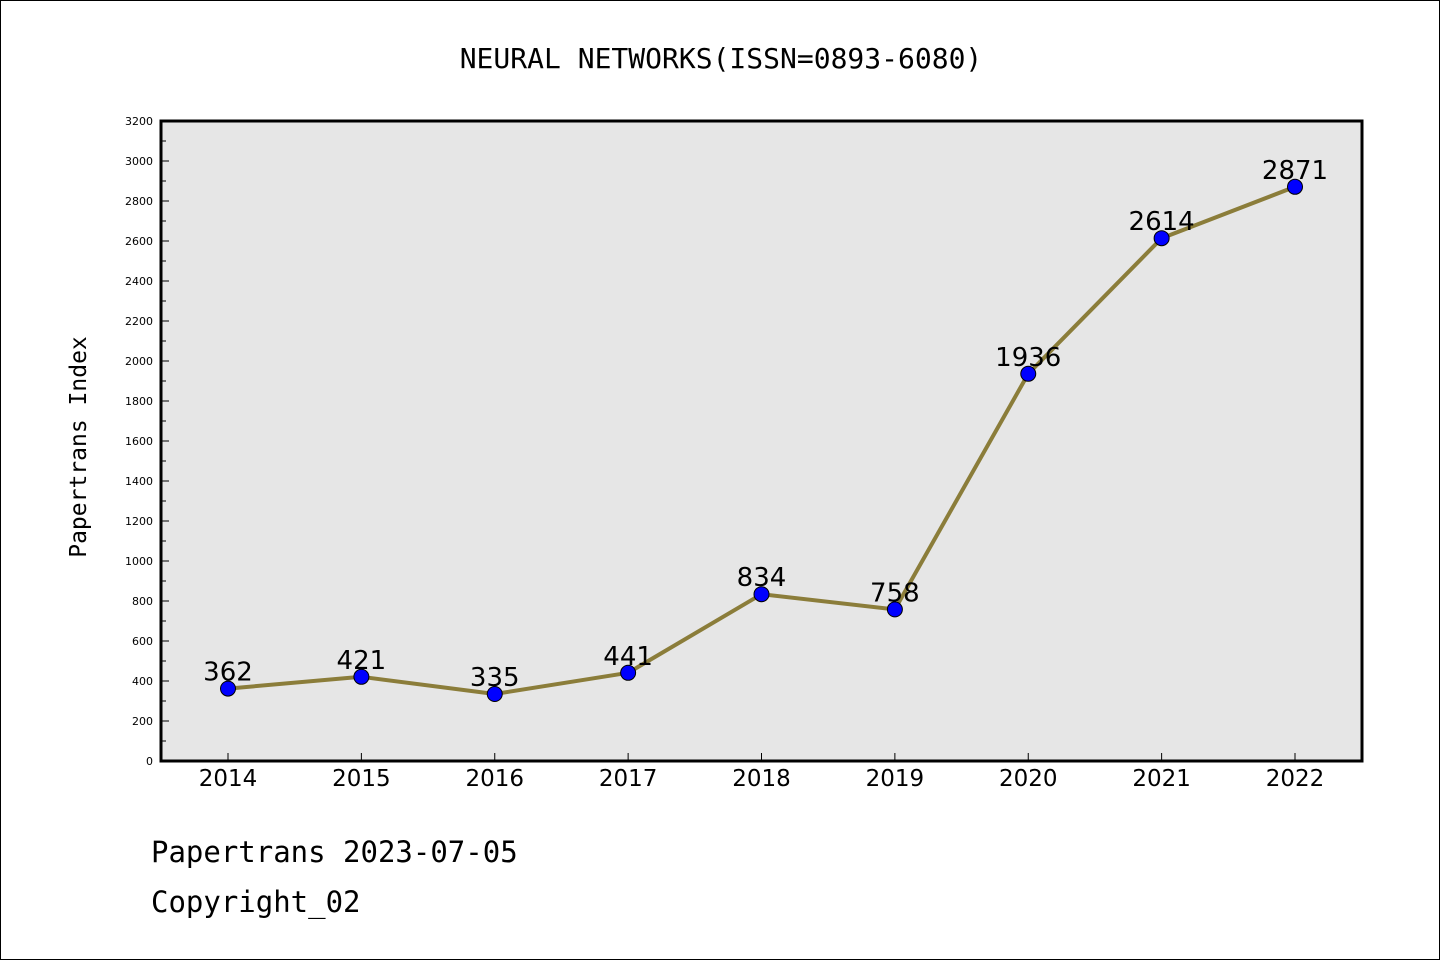 The width and height of the screenshot is (1440, 960). I want to click on x-tick-label: 2021, so click(1161, 779).